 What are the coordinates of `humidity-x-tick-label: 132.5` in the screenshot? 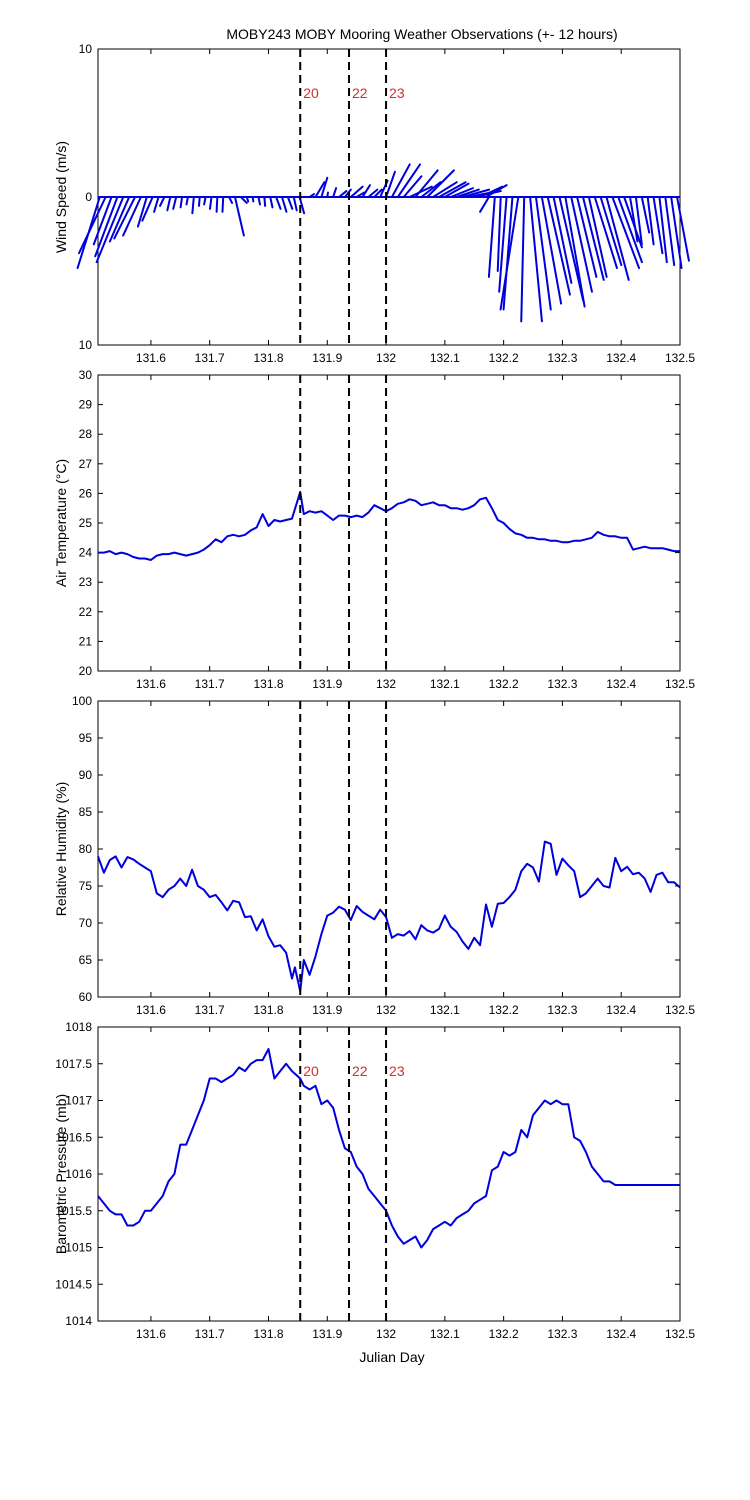 It's located at (680, 1010).